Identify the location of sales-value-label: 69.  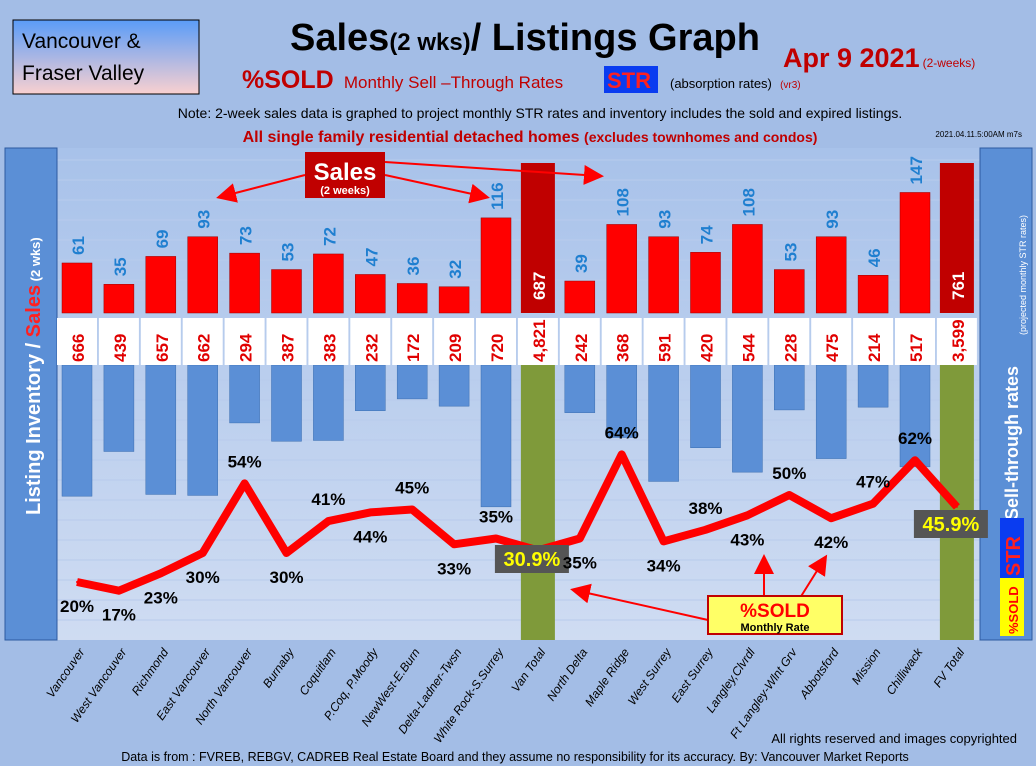
(162, 238).